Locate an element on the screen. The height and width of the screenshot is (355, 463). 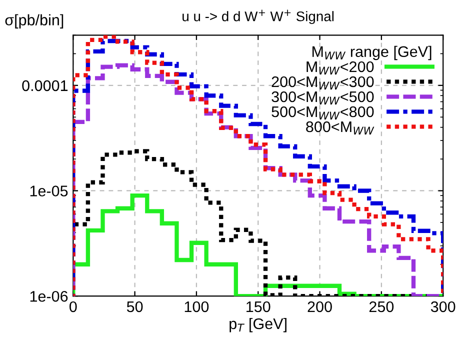
y-tick-label: 1e-06 is located at coordinates (49, 296).